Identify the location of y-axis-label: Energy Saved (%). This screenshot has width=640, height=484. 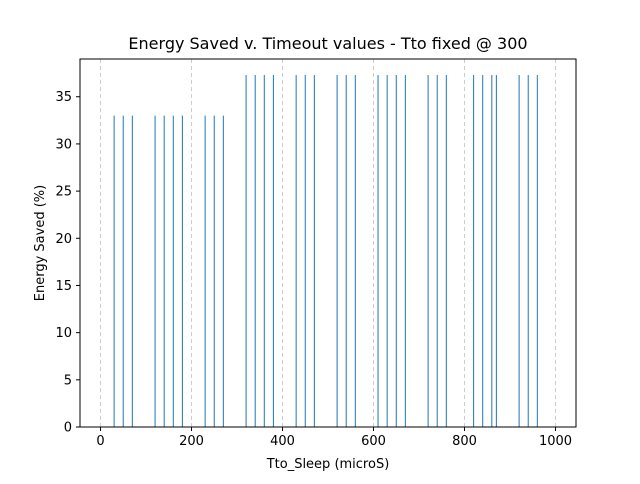
(40, 243).